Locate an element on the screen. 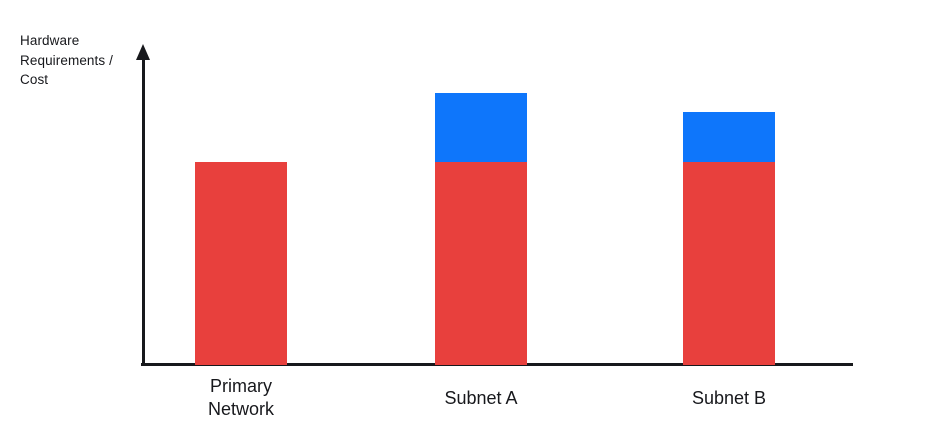  bar-subnet-b-red-base-segment is located at coordinates (729, 263).